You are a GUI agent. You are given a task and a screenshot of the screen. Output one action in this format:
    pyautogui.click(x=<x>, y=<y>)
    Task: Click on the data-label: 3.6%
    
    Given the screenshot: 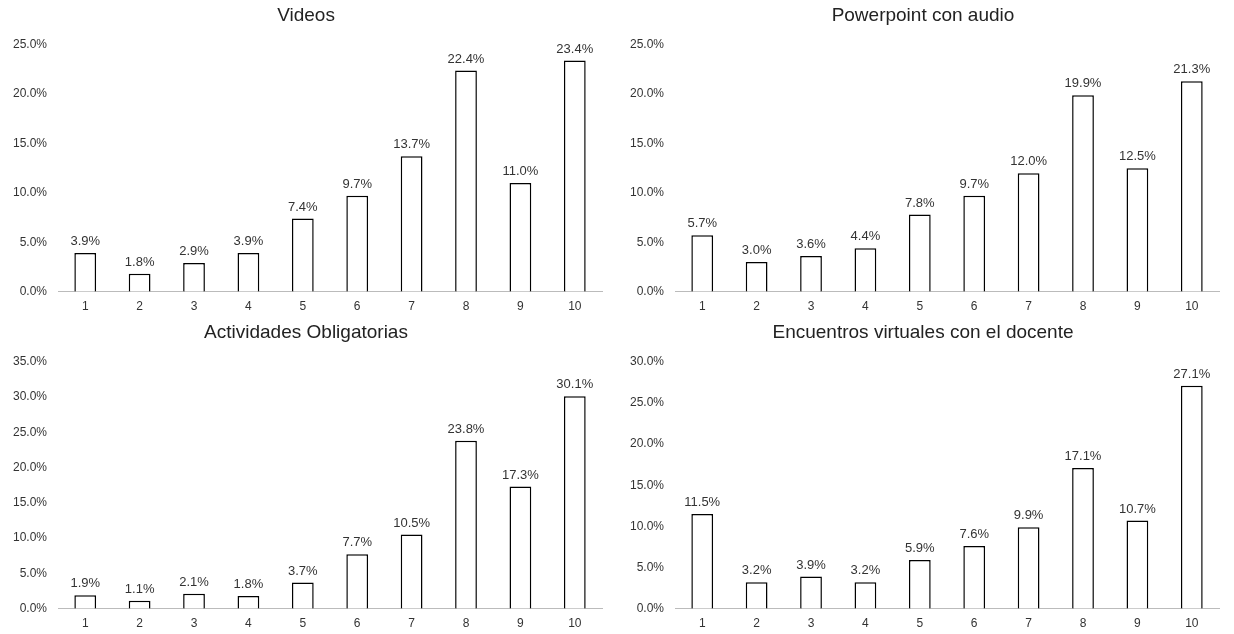 What is the action you would take?
    pyautogui.click(x=811, y=244)
    